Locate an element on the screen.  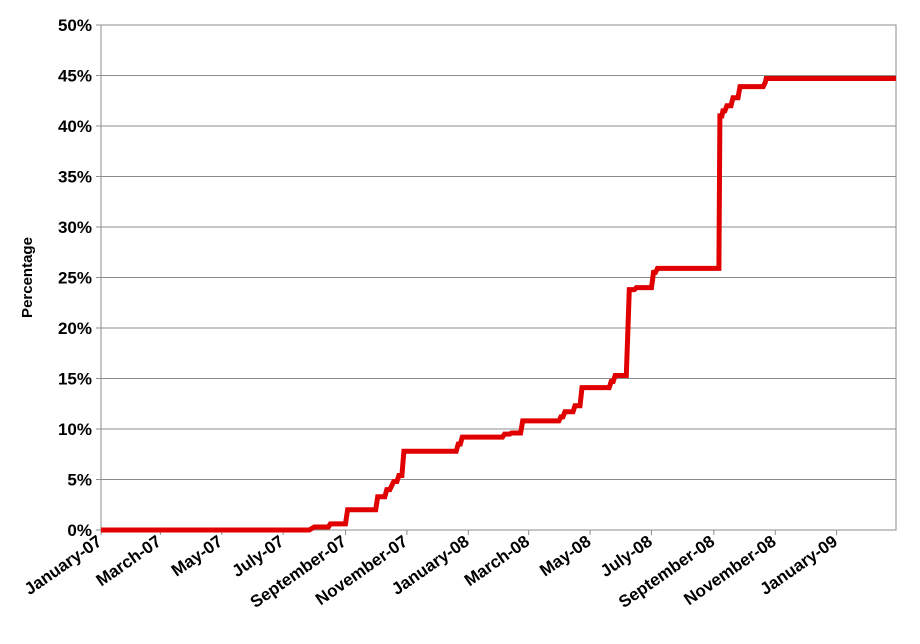
y-tick-label: 15% is located at coordinates (75, 379).